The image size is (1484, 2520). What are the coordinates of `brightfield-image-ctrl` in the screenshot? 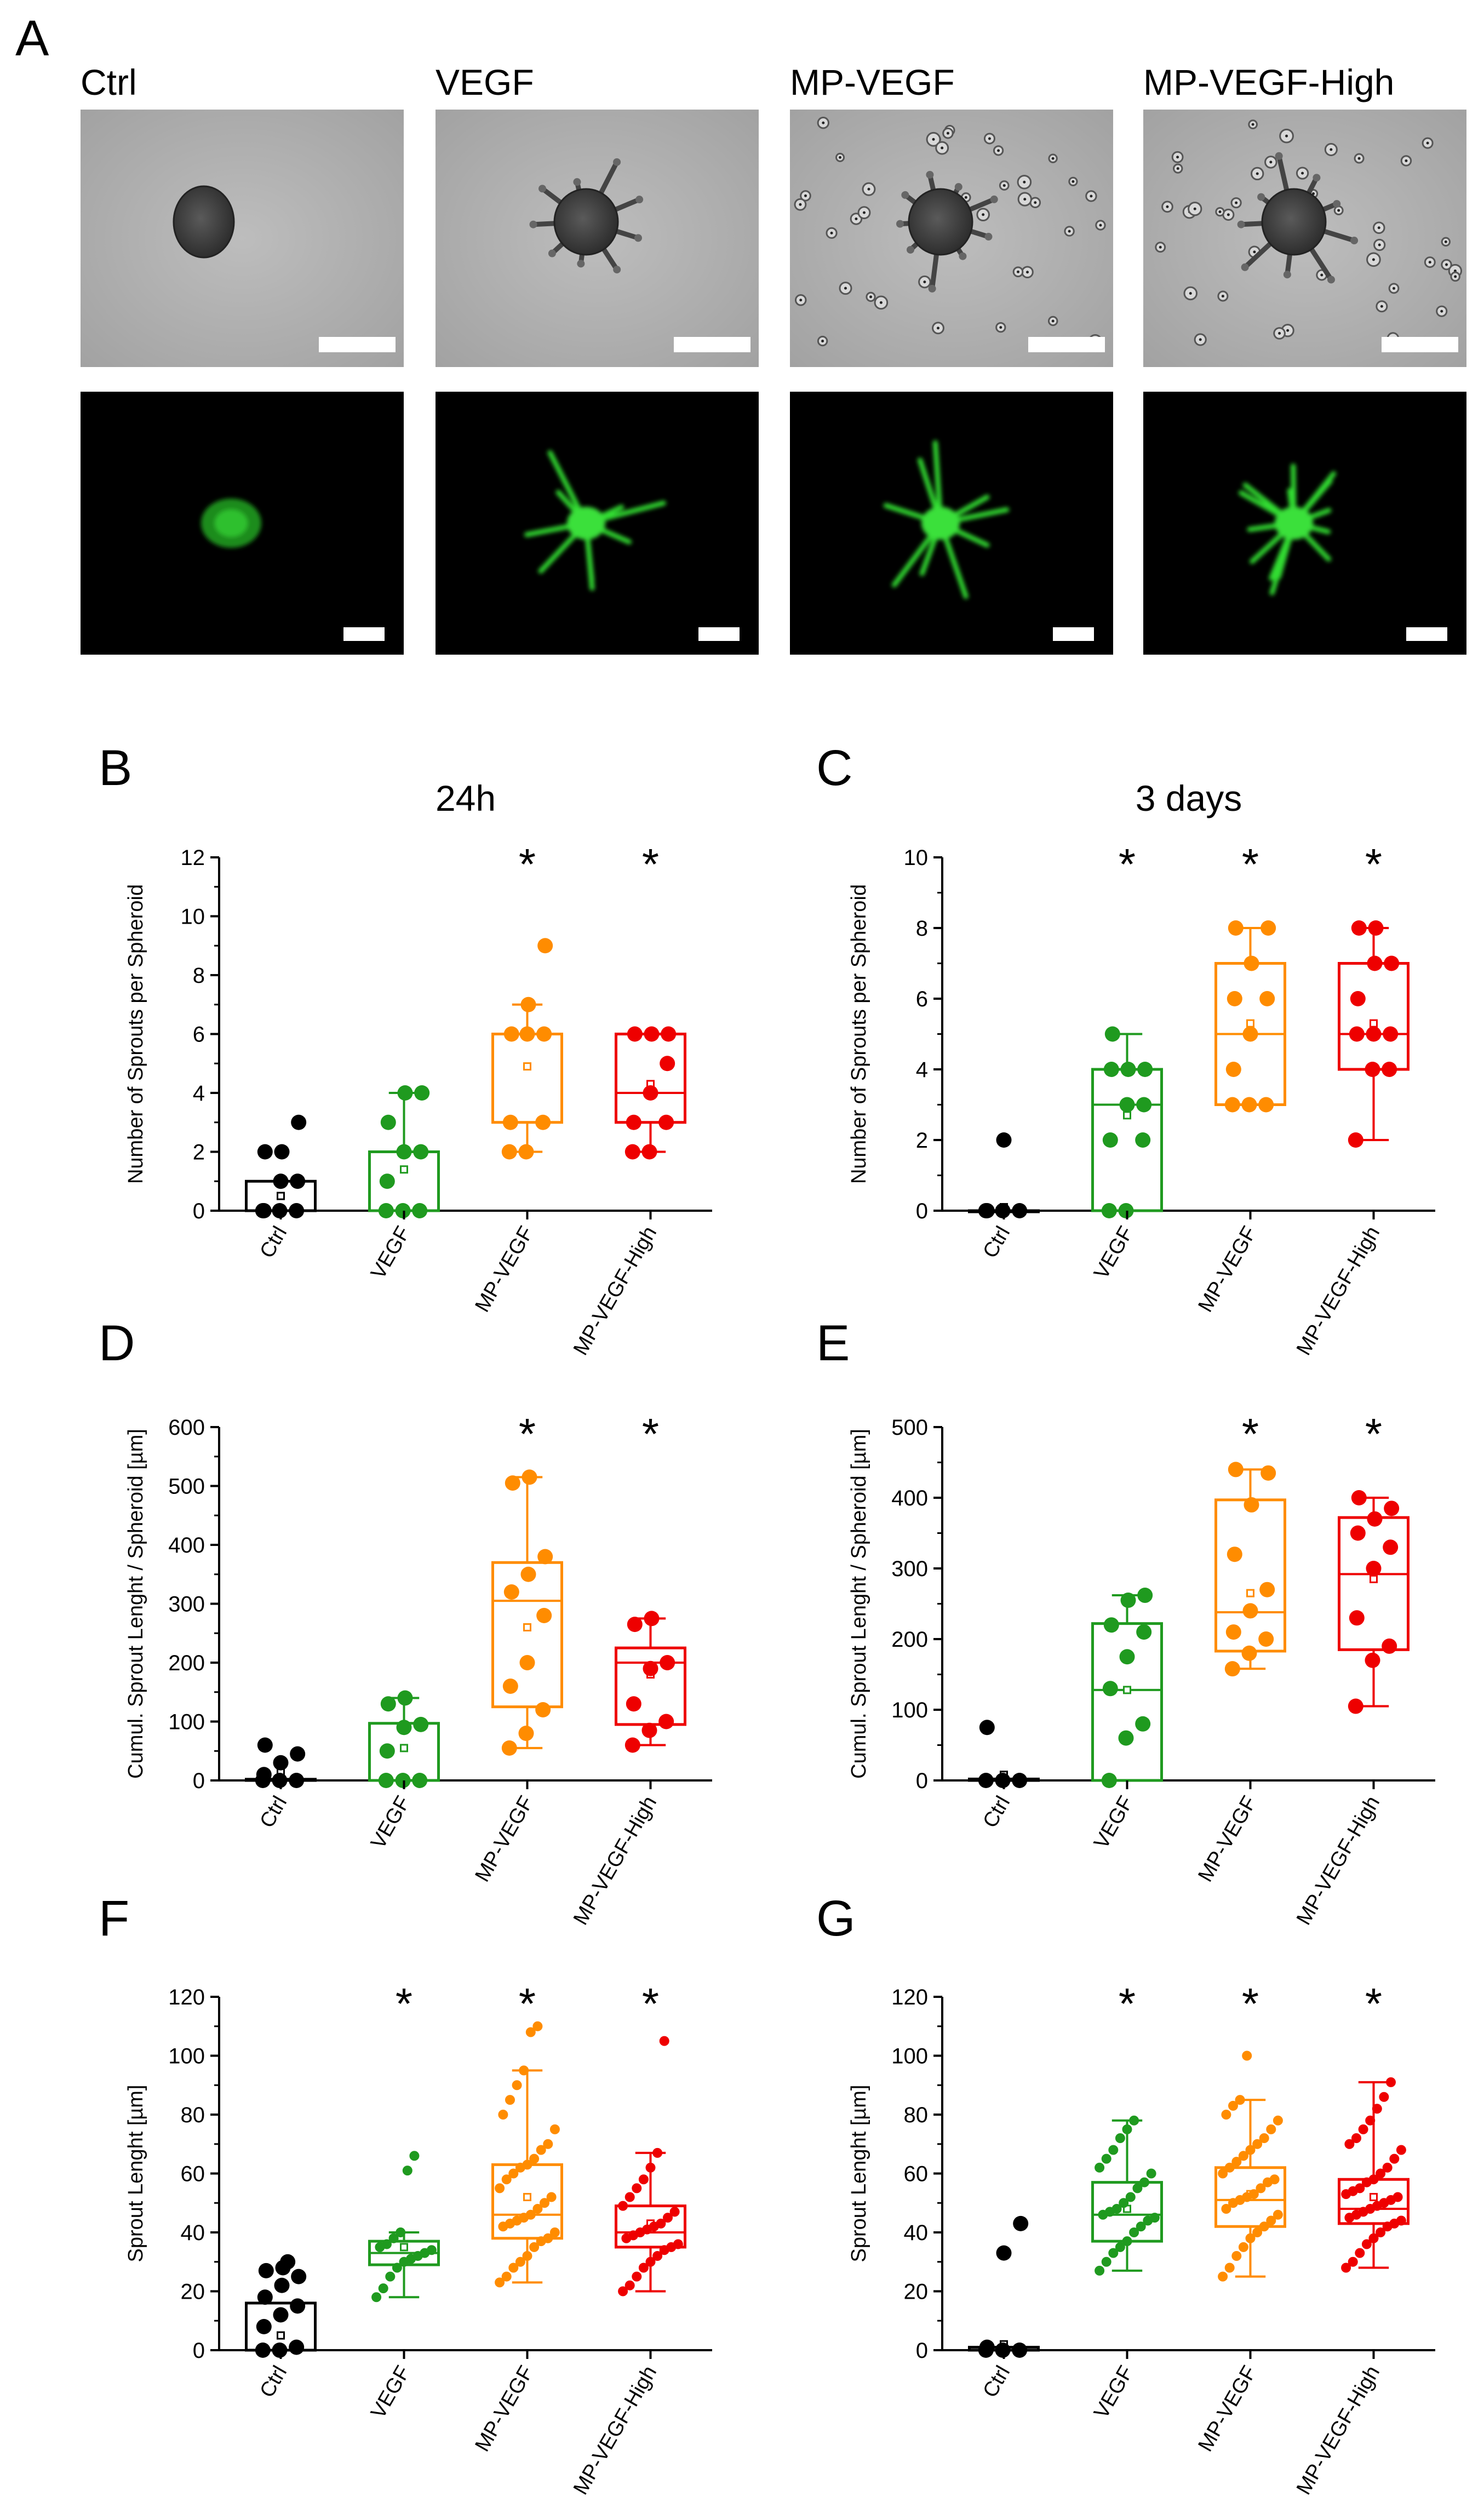 It's located at (242, 238).